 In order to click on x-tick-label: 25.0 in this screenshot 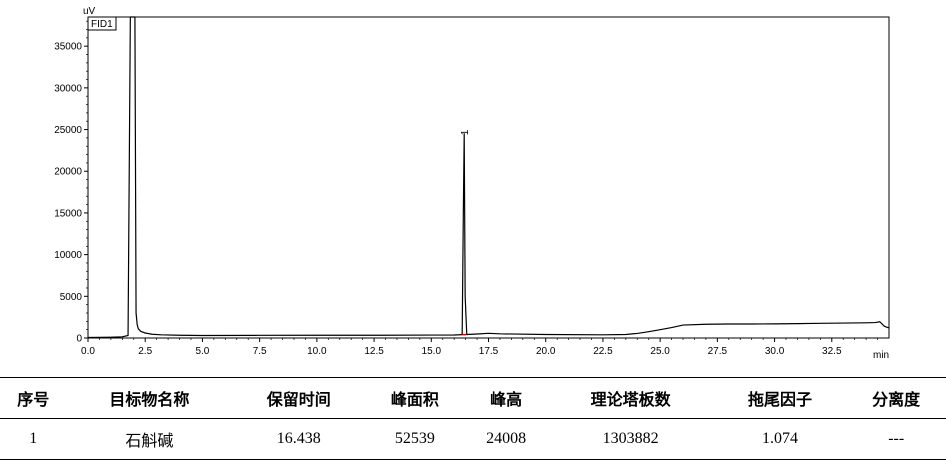, I will do `click(660, 351)`.